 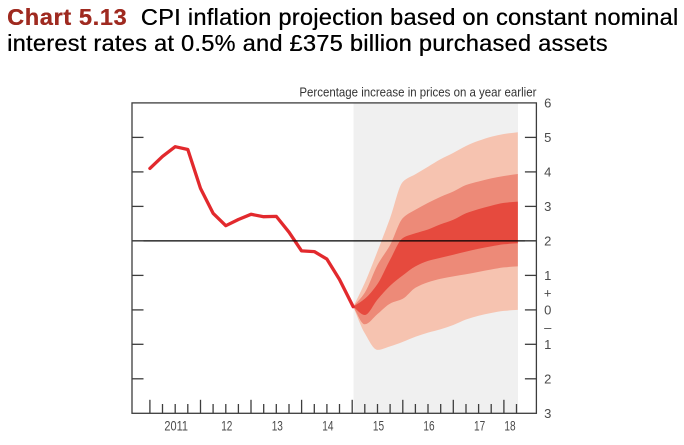 I want to click on svg-text: 6, so click(x=547, y=103).